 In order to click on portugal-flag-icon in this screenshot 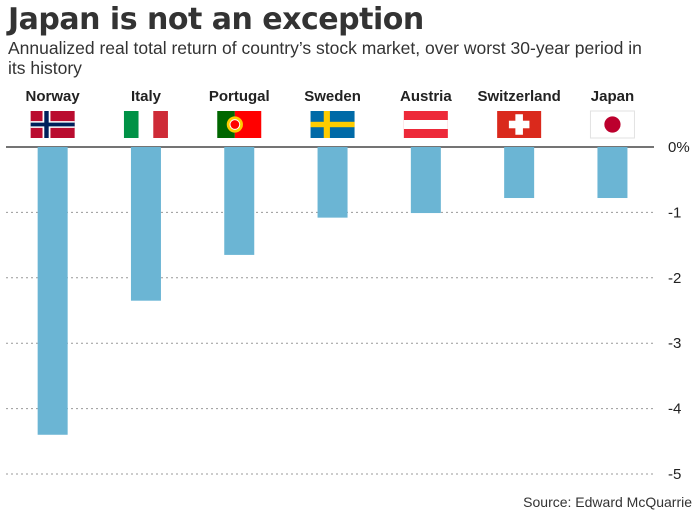, I will do `click(239, 124)`.